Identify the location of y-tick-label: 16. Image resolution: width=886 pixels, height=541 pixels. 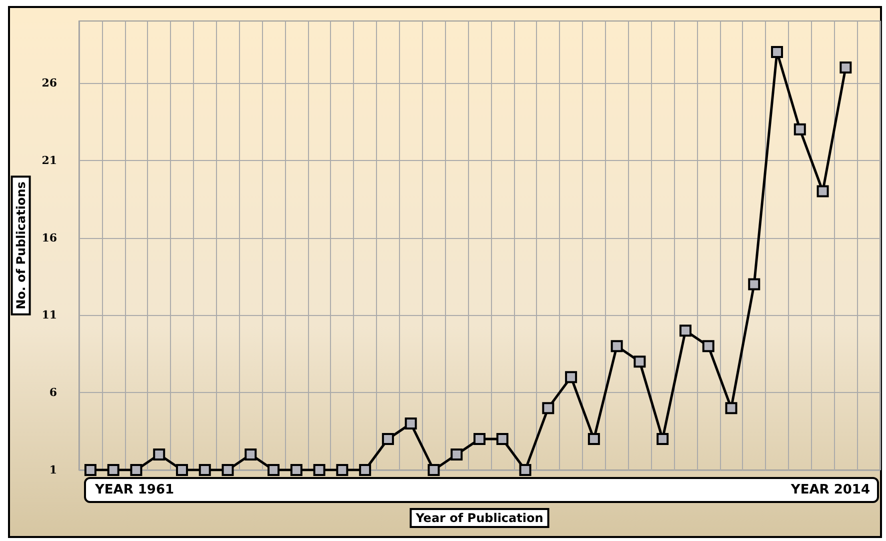
(50, 237).